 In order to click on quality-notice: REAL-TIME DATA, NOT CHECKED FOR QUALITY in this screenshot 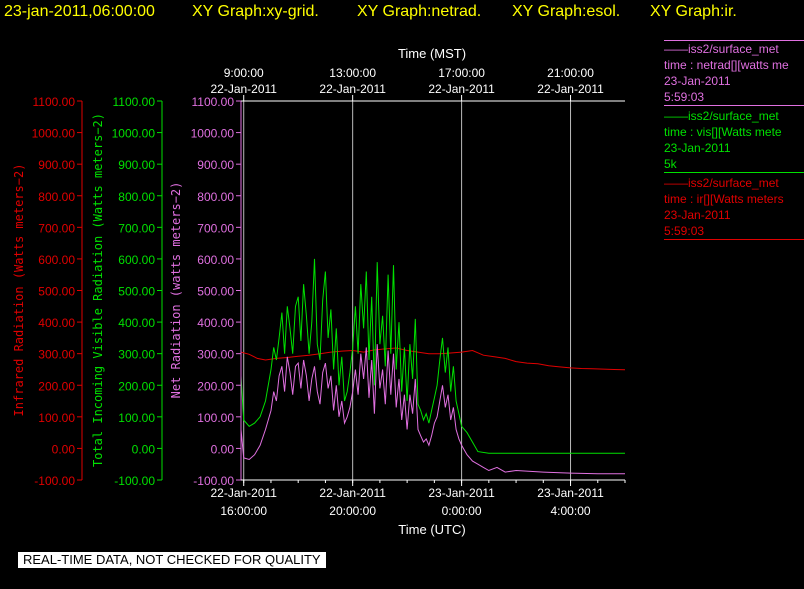, I will do `click(172, 560)`.